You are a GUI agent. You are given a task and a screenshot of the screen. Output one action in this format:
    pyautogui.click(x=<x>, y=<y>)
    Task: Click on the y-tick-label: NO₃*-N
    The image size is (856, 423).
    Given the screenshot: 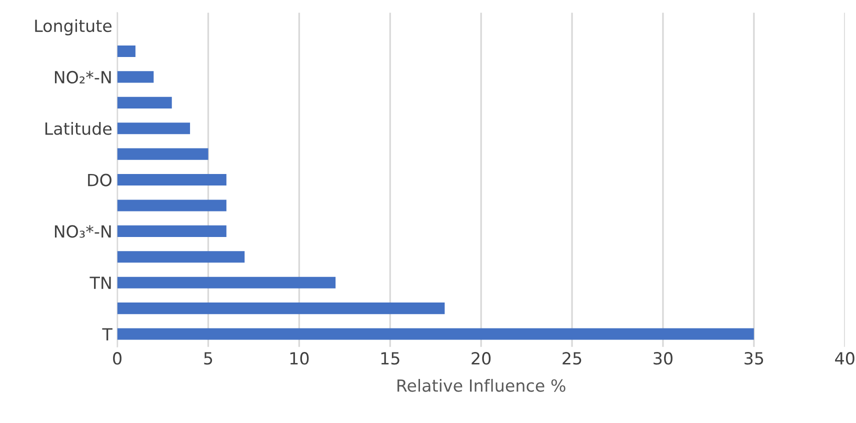 What is the action you would take?
    pyautogui.click(x=82, y=231)
    